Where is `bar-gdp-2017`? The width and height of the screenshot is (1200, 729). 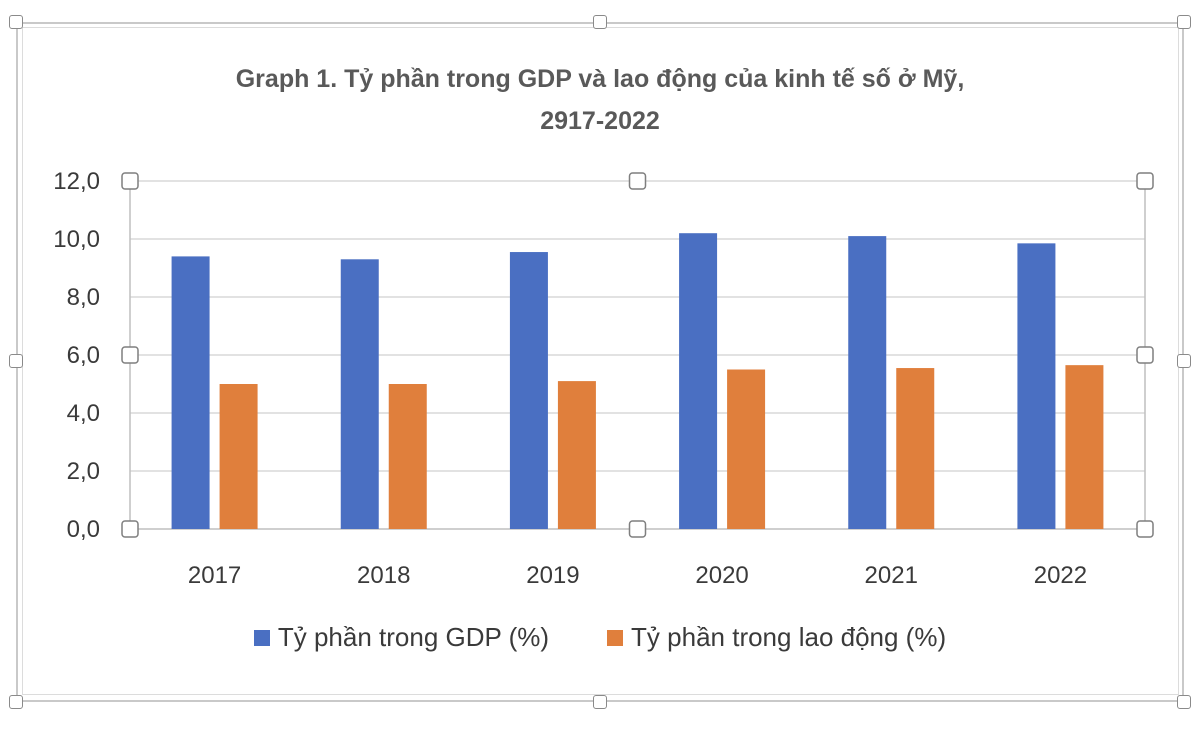
bar-gdp-2017 is located at coordinates (190, 392).